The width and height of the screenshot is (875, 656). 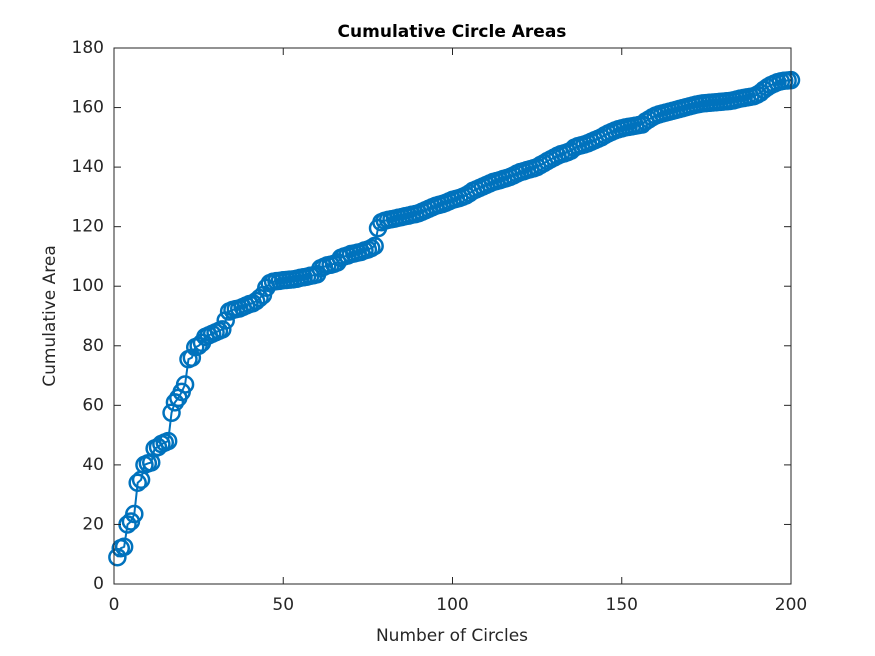 I want to click on y-tick-label: 0, so click(x=98, y=584).